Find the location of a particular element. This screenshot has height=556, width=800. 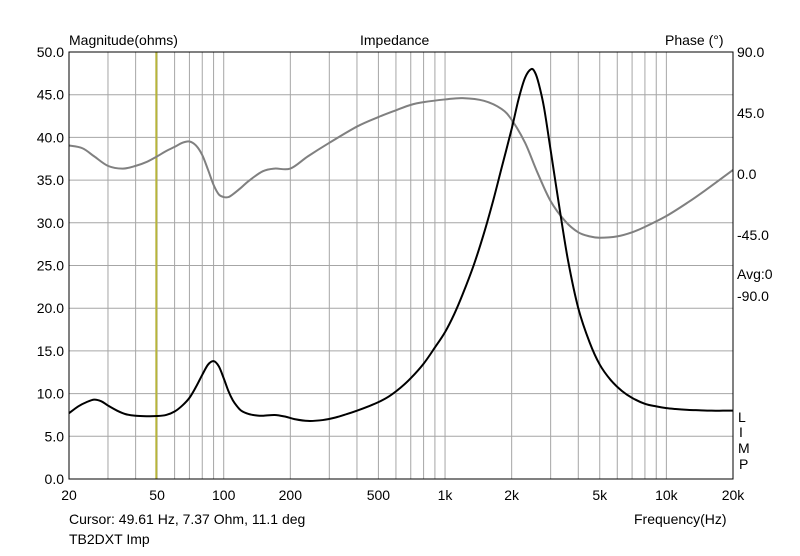

y-left-tick-label: 30.0 is located at coordinates (50, 223).